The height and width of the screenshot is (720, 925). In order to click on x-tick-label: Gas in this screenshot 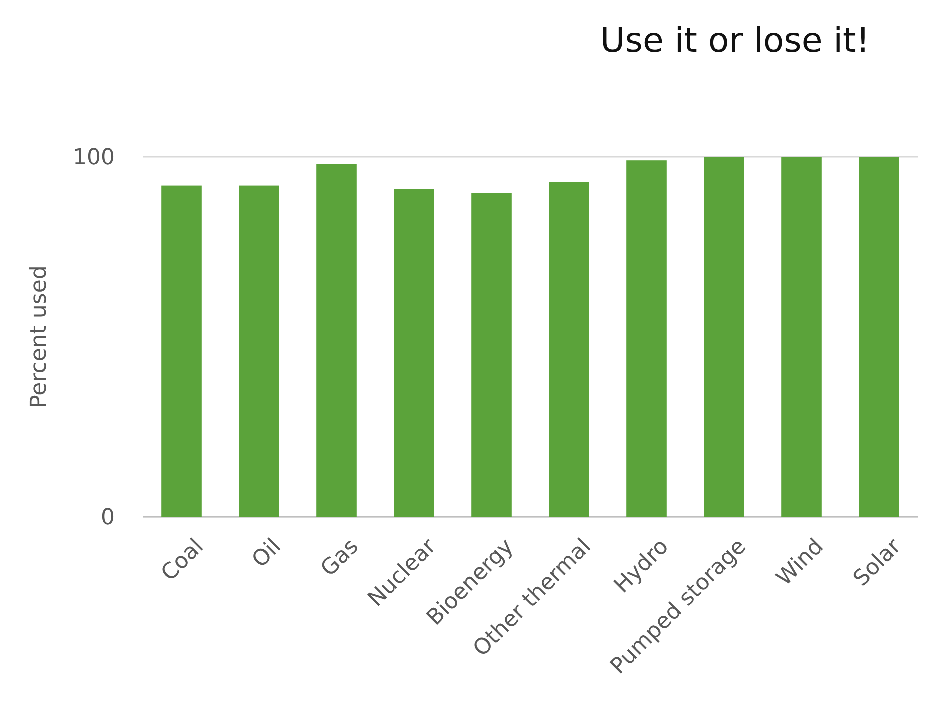, I will do `click(340, 558)`.